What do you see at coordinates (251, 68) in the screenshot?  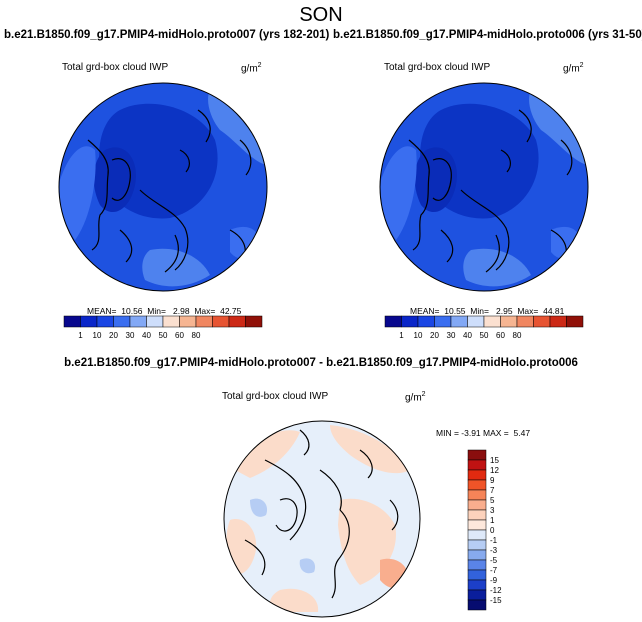 I see `panel-1-units: g/m2` at bounding box center [251, 68].